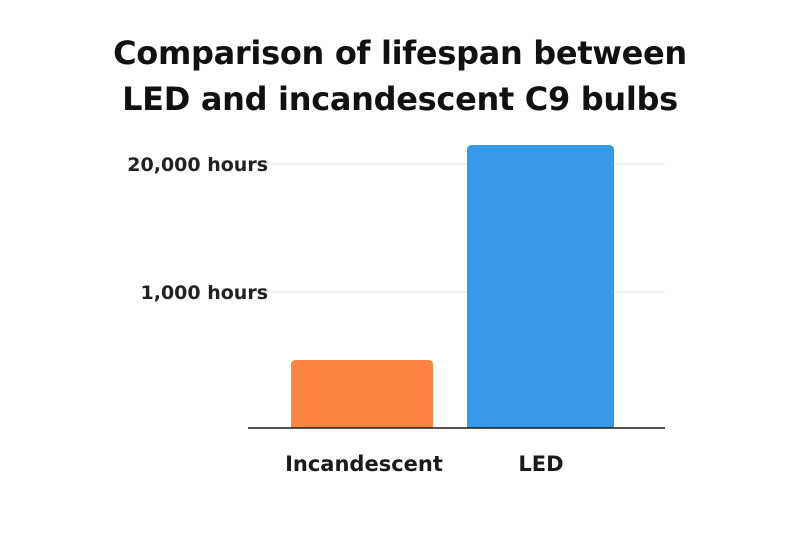 Image resolution: width=800 pixels, height=533 pixels. I want to click on bar-incandescent, so click(362, 394).